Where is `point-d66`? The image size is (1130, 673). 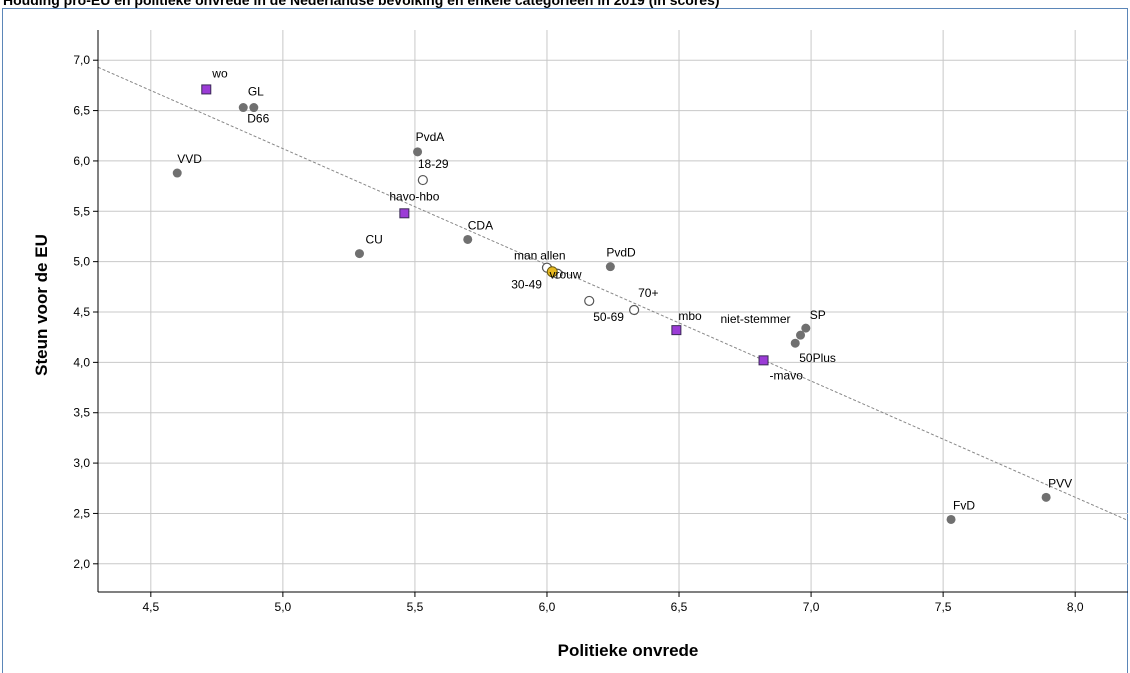 point-d66 is located at coordinates (243, 108).